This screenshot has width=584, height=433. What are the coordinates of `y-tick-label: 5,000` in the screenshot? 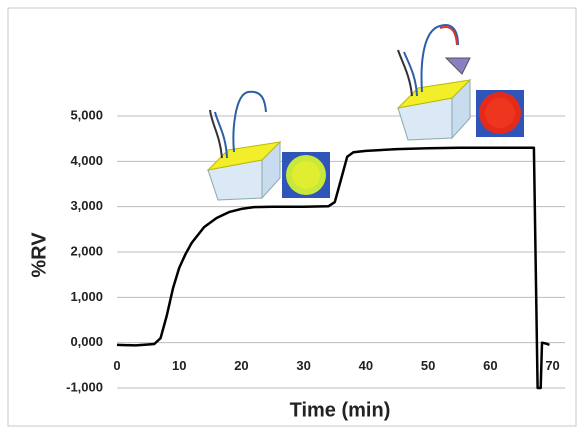 It's located at (86, 114).